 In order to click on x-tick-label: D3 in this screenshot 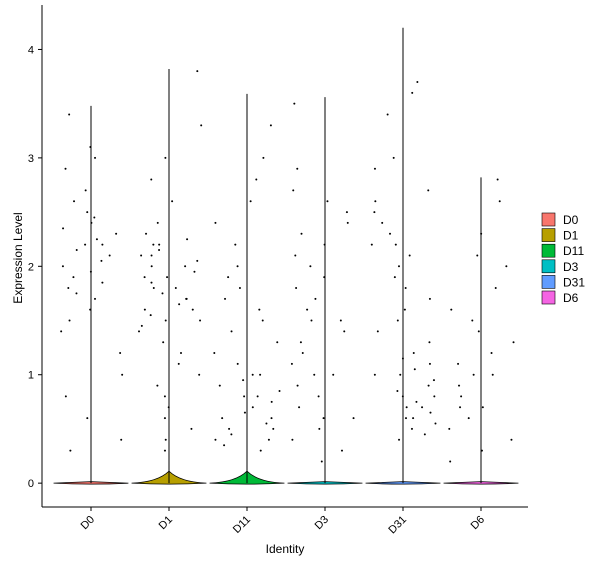, I will do `click(322, 523)`.